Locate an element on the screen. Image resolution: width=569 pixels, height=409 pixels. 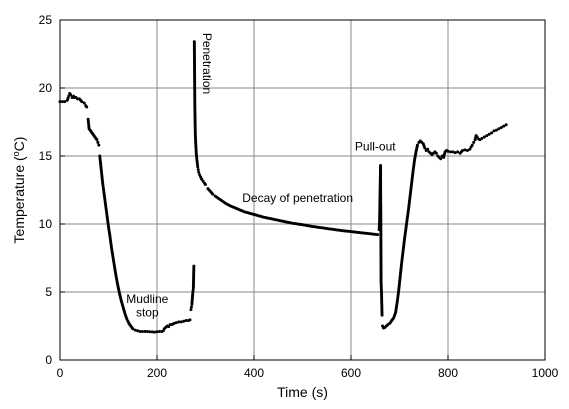
x-tick-label: 600 is located at coordinates (351, 373).